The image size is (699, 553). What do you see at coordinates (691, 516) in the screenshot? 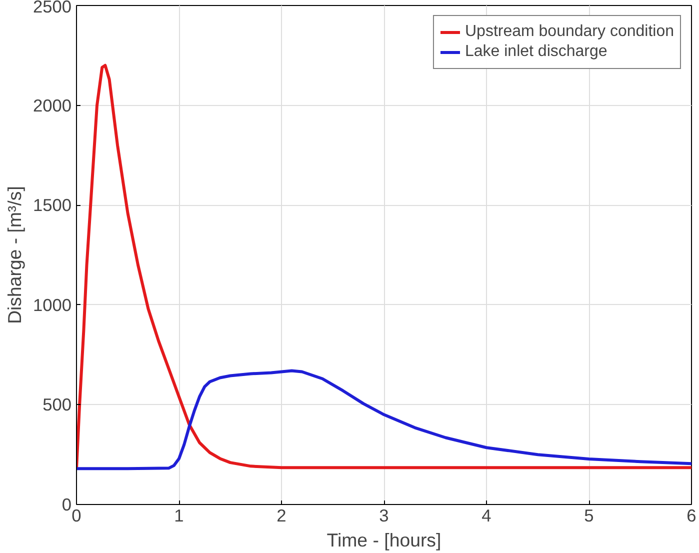
I see `x-tick-label: 6` at bounding box center [691, 516].